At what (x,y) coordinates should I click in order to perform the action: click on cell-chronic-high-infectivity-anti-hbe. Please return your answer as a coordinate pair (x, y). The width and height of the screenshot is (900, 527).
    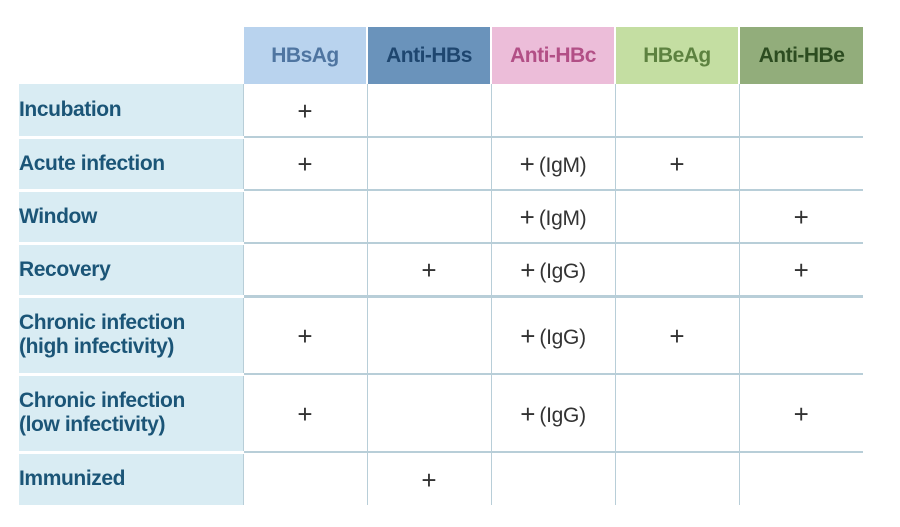
    Looking at the image, I should click on (800, 335).